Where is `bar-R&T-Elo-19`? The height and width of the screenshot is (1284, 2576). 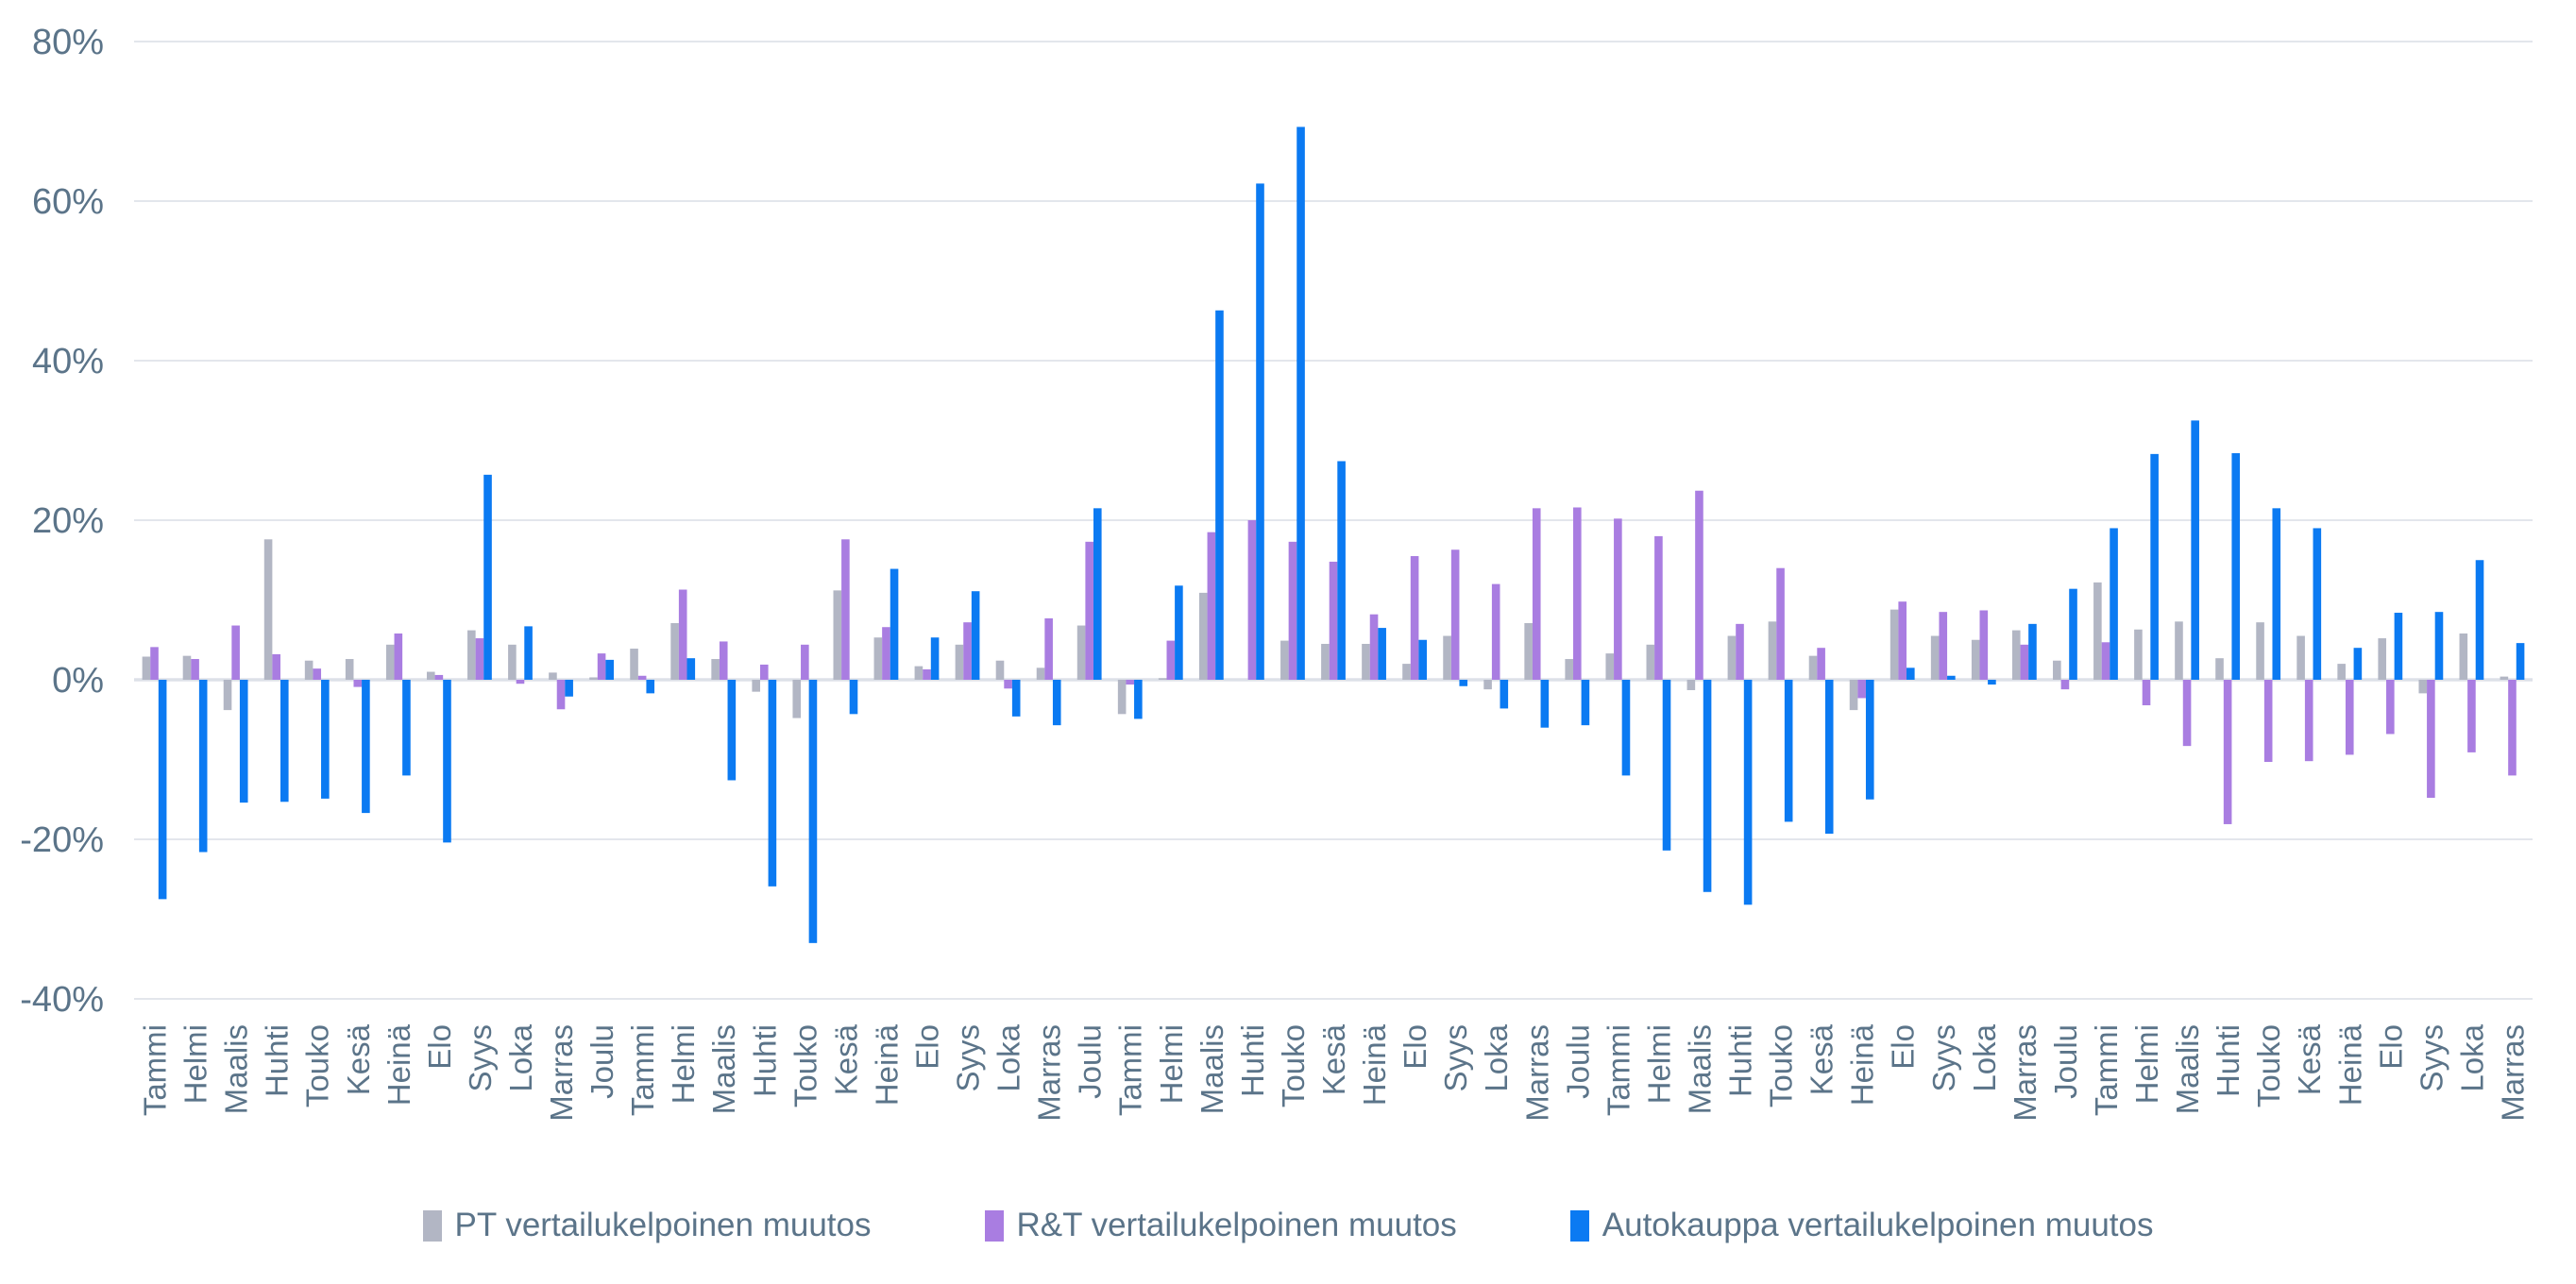 bar-R&T-Elo-19 is located at coordinates (927, 674).